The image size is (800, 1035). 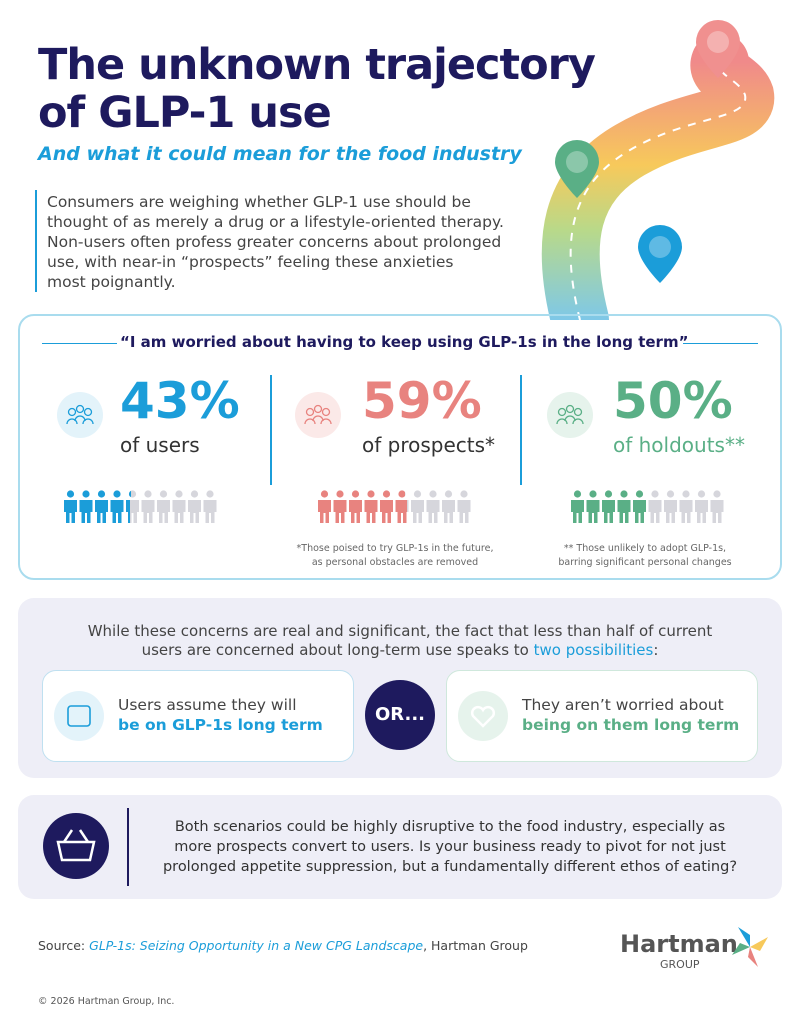 I want to click on option-icon, so click(x=483, y=716).